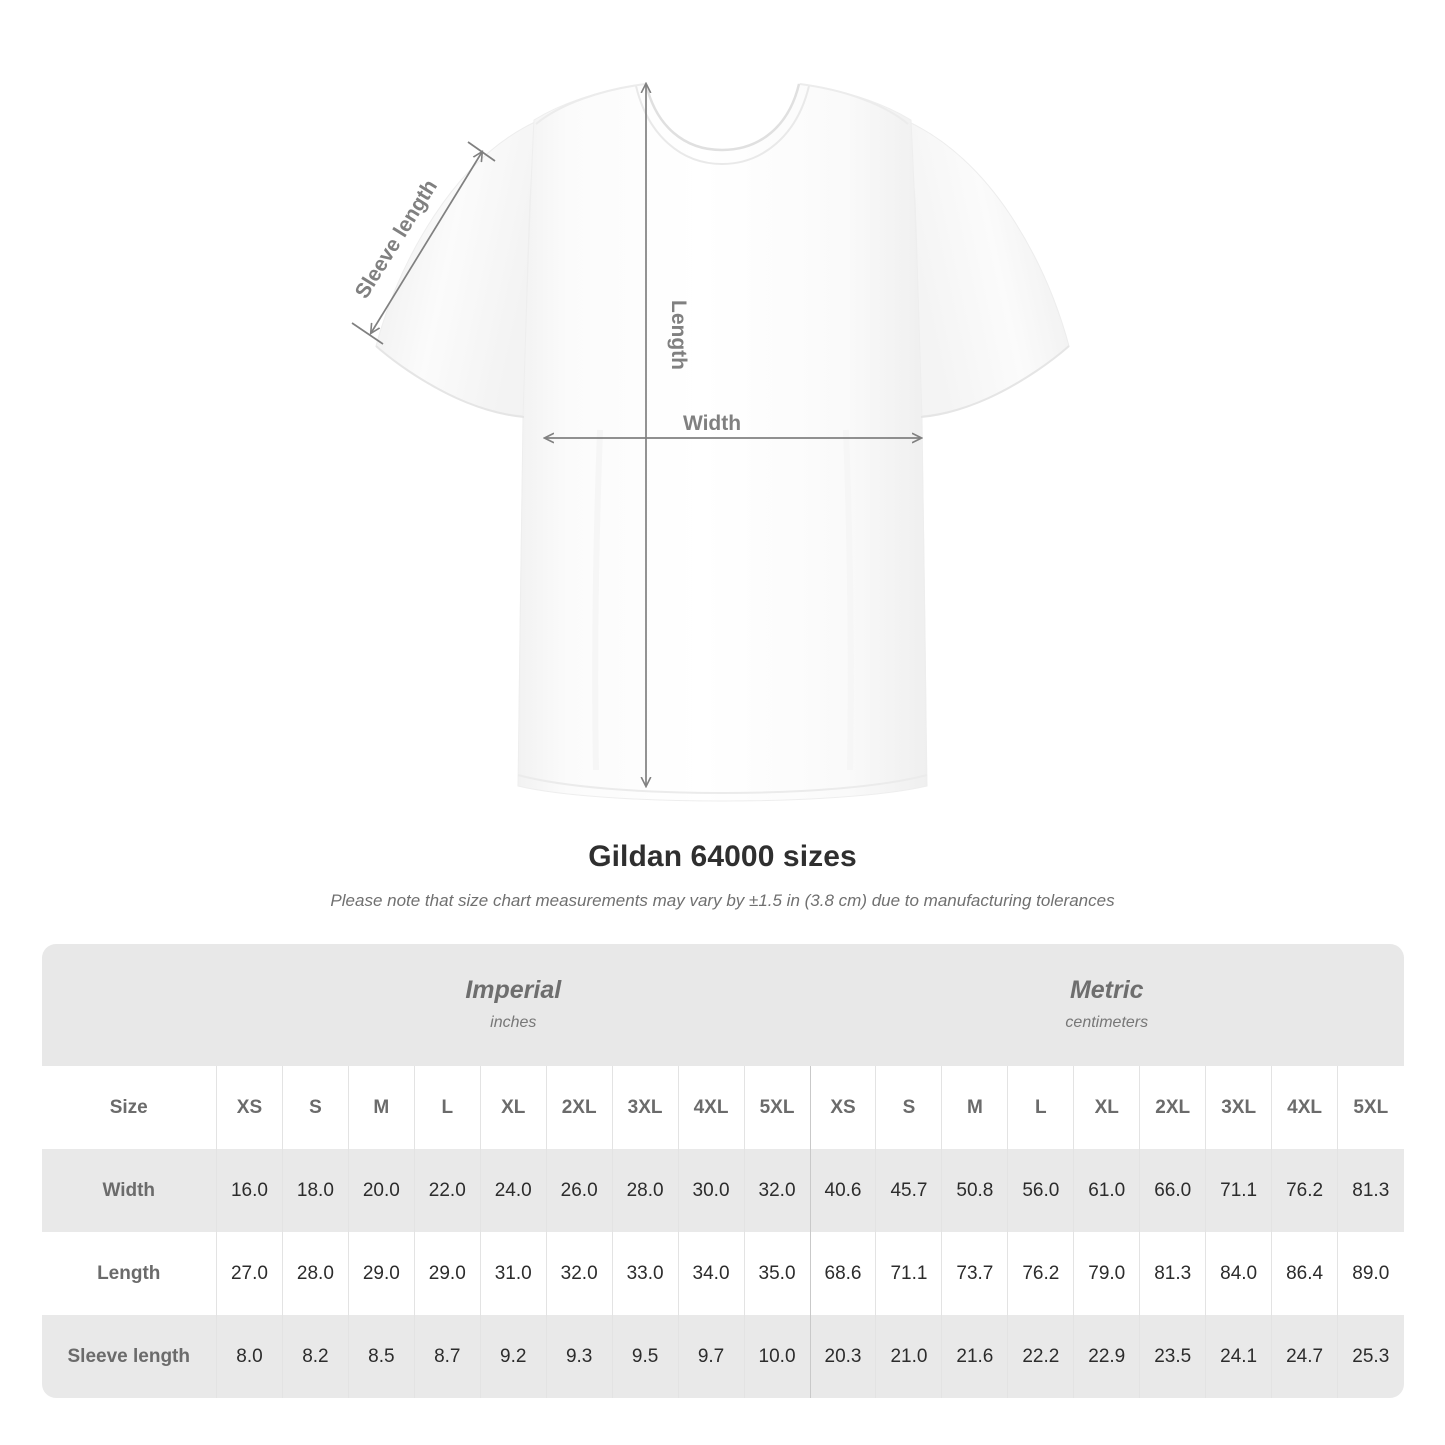 This screenshot has width=1445, height=1445. What do you see at coordinates (842, 1356) in the screenshot?
I see `table-cell: 20.3` at bounding box center [842, 1356].